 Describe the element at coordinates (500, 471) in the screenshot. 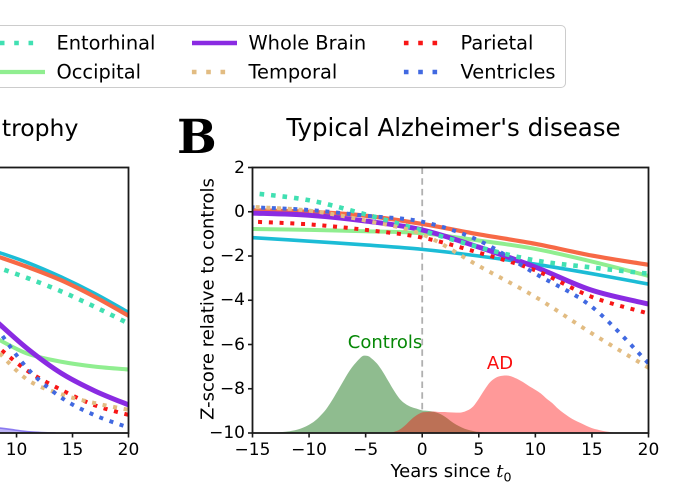

I see `x-axis-label-variable: t` at that location.